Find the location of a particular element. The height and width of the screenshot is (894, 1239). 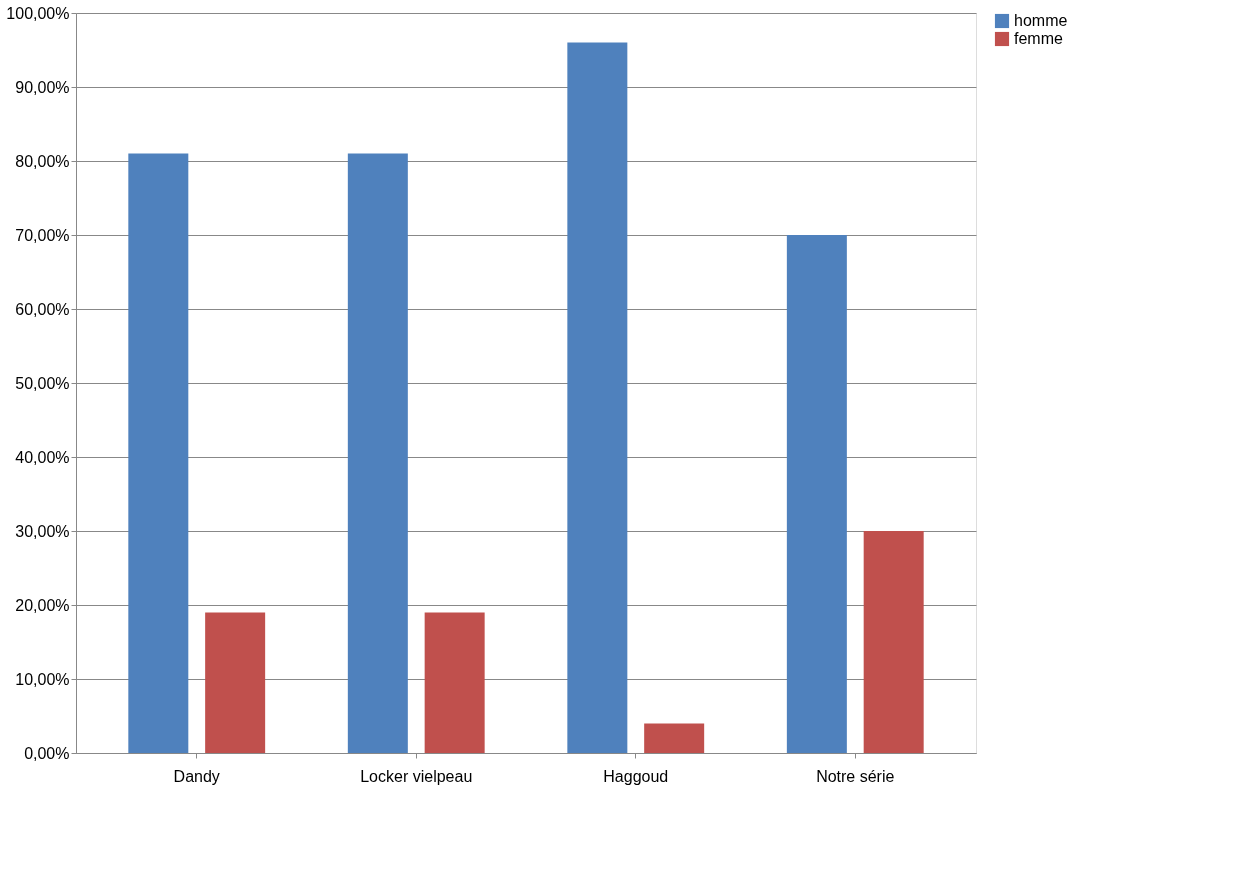

legend-label: femme is located at coordinates (1038, 38).